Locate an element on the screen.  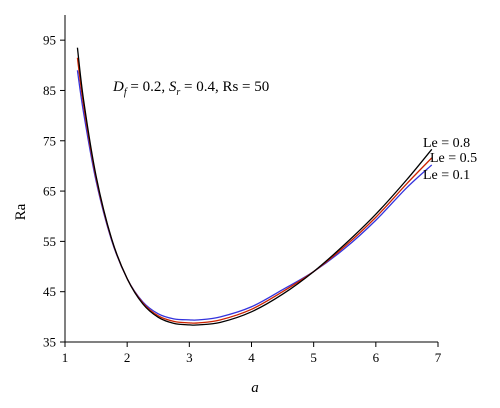
y-ticks: 35 45 55 65 75 85 95 is located at coordinates (54, 191).